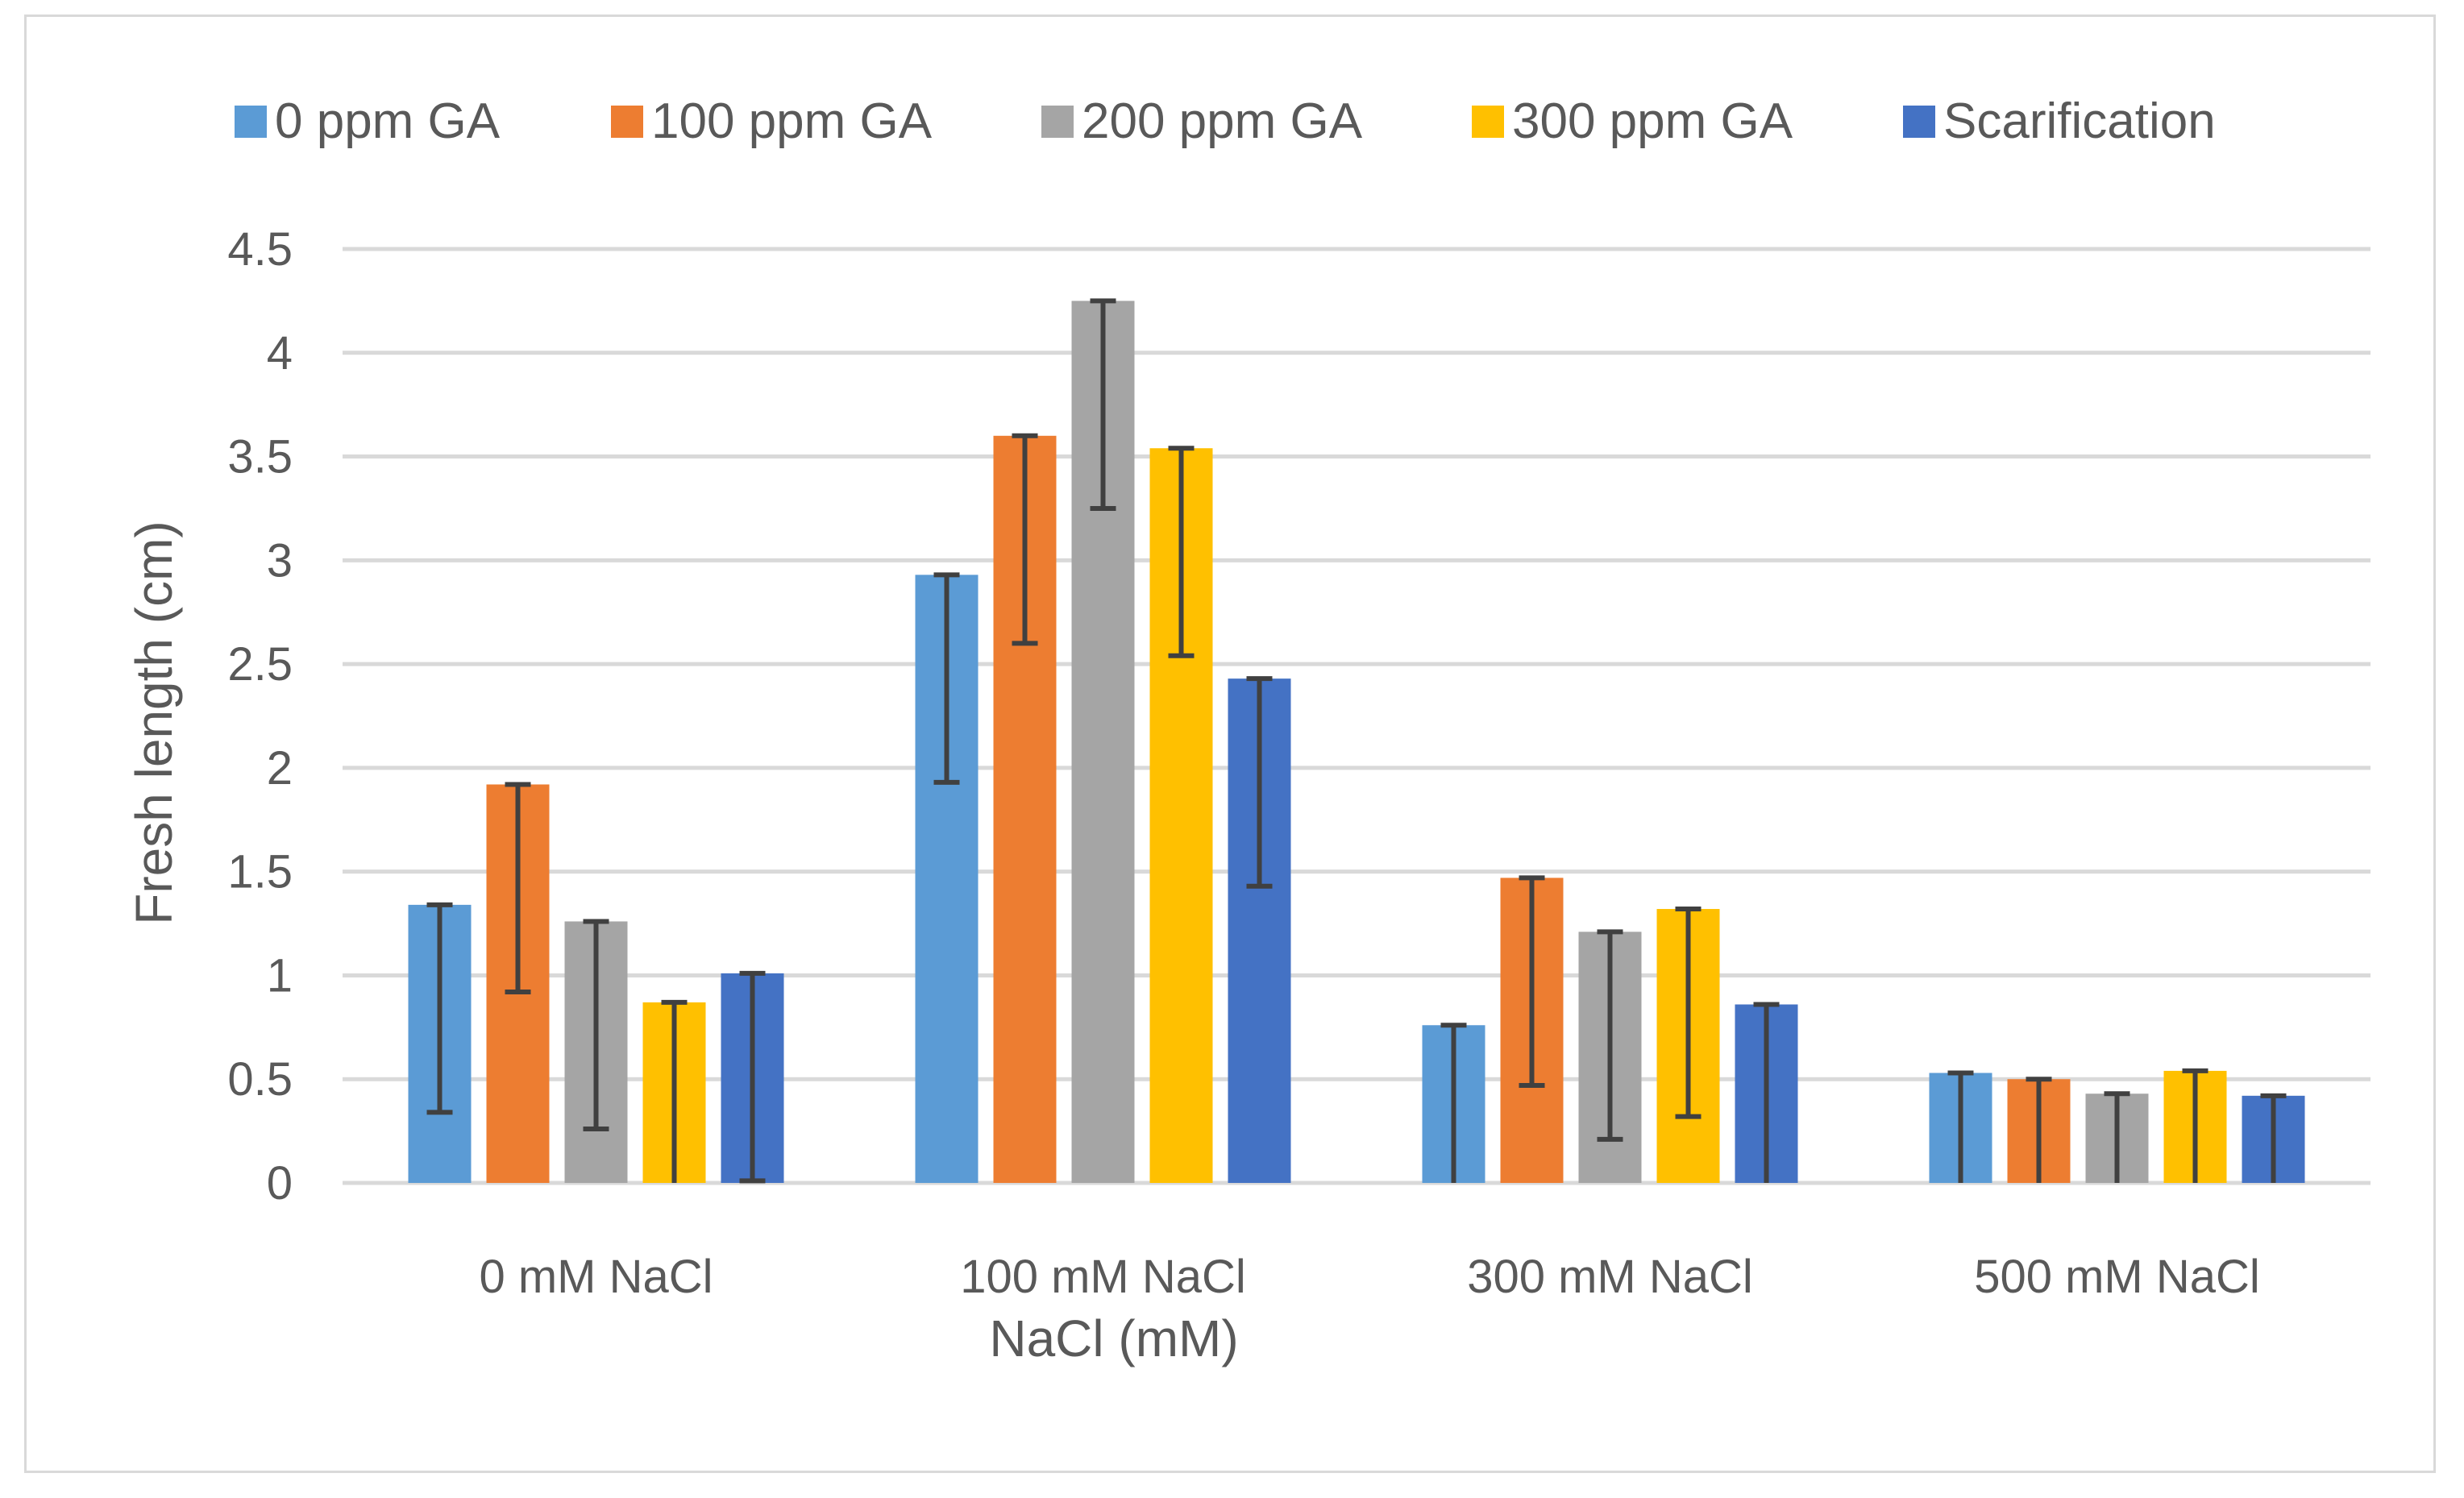 Image resolution: width=2464 pixels, height=1498 pixels. Describe the element at coordinates (154, 722) in the screenshot. I see `y-axis-title: Fresh length (cm)` at that location.